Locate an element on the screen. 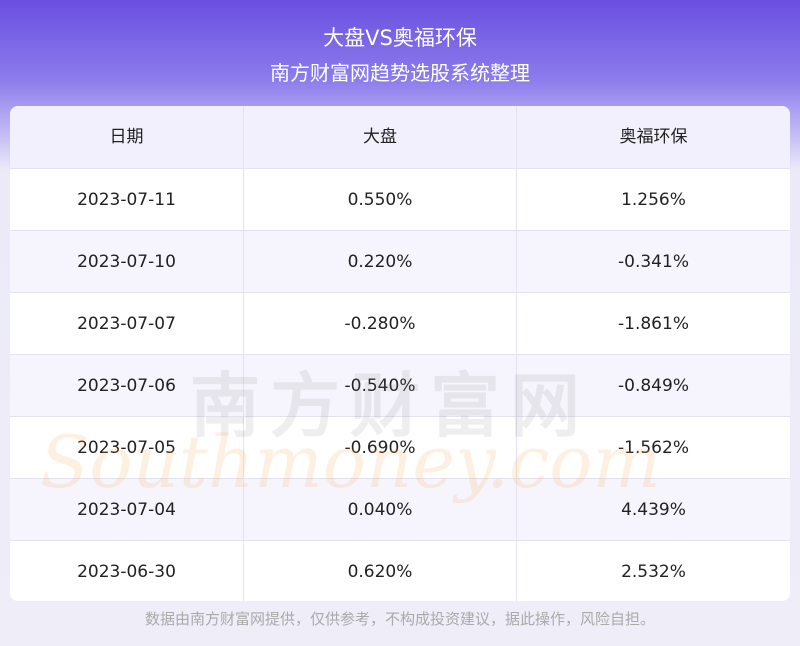 The image size is (800, 646). cell: 0.550% is located at coordinates (379, 200).